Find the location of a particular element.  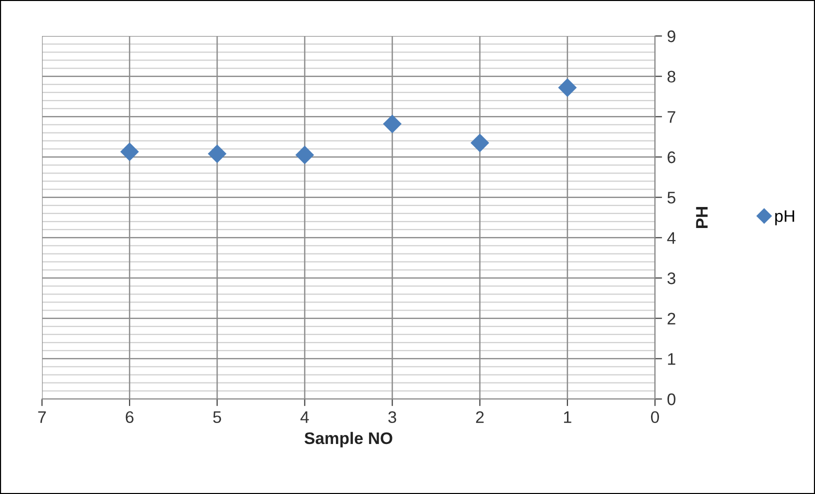

y-tick-label: 9 is located at coordinates (672, 36).